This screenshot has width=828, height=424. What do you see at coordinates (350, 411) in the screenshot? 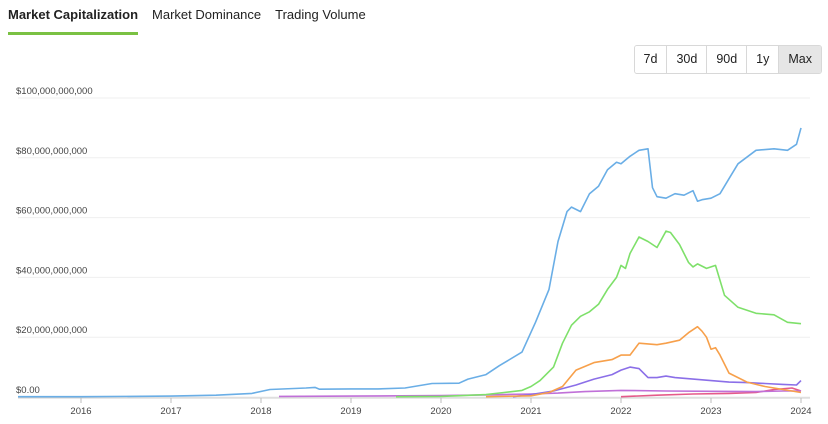
I see `x-tick-label: 2019` at bounding box center [350, 411].